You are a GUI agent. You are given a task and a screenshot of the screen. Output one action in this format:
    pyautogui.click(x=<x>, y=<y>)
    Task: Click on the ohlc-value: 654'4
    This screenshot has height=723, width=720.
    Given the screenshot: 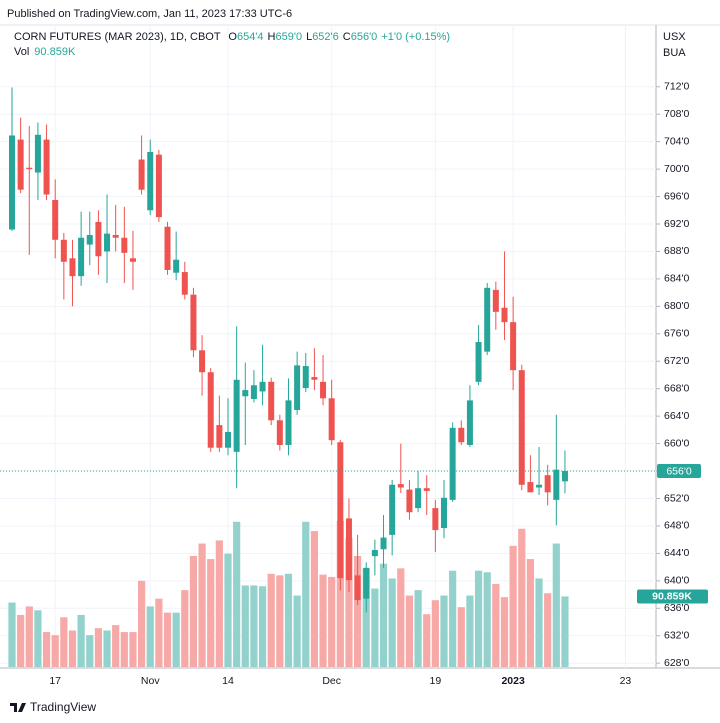 What is the action you would take?
    pyautogui.click(x=250, y=37)
    